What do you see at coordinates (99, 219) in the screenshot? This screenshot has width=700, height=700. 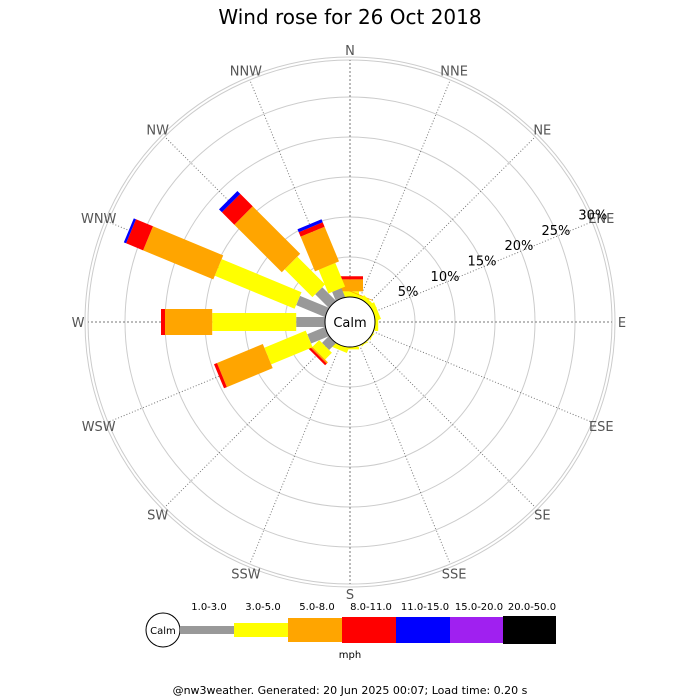 I see `direction-label-wnw: WNW` at bounding box center [99, 219].